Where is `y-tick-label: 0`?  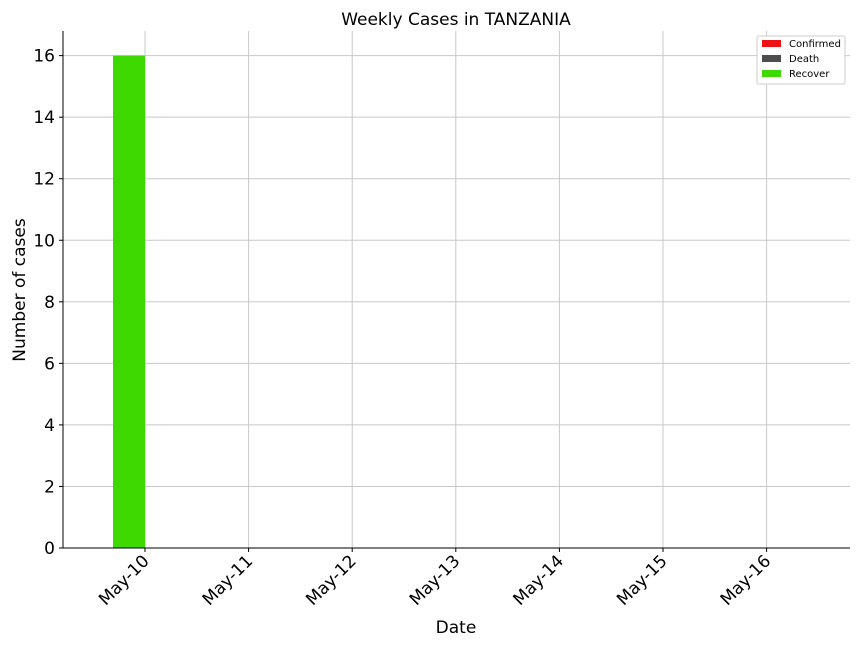 y-tick-label: 0 is located at coordinates (49, 549).